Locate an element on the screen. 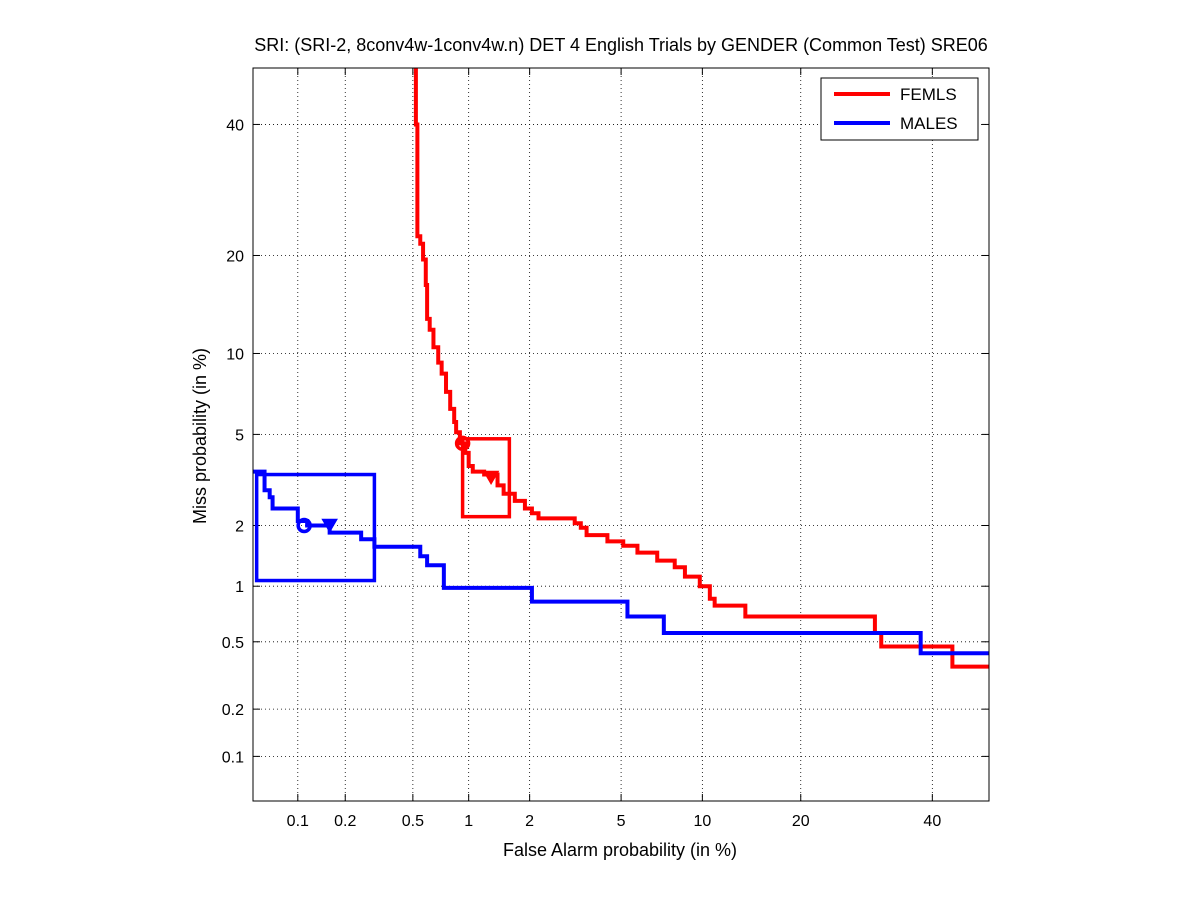 This screenshot has width=1201, height=900. confidence-box-femls is located at coordinates (486, 478).